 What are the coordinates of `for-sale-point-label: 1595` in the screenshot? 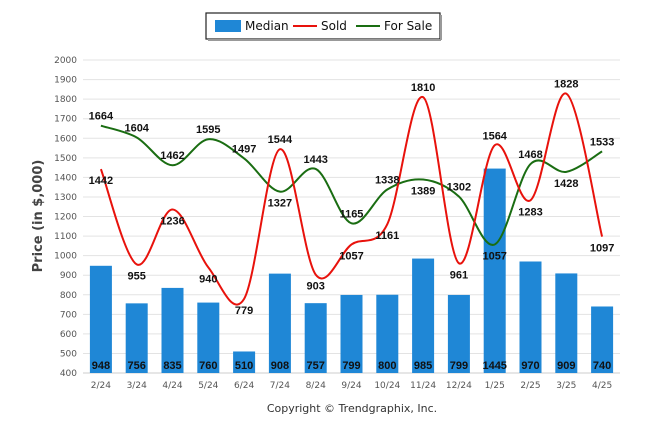 It's located at (208, 130).